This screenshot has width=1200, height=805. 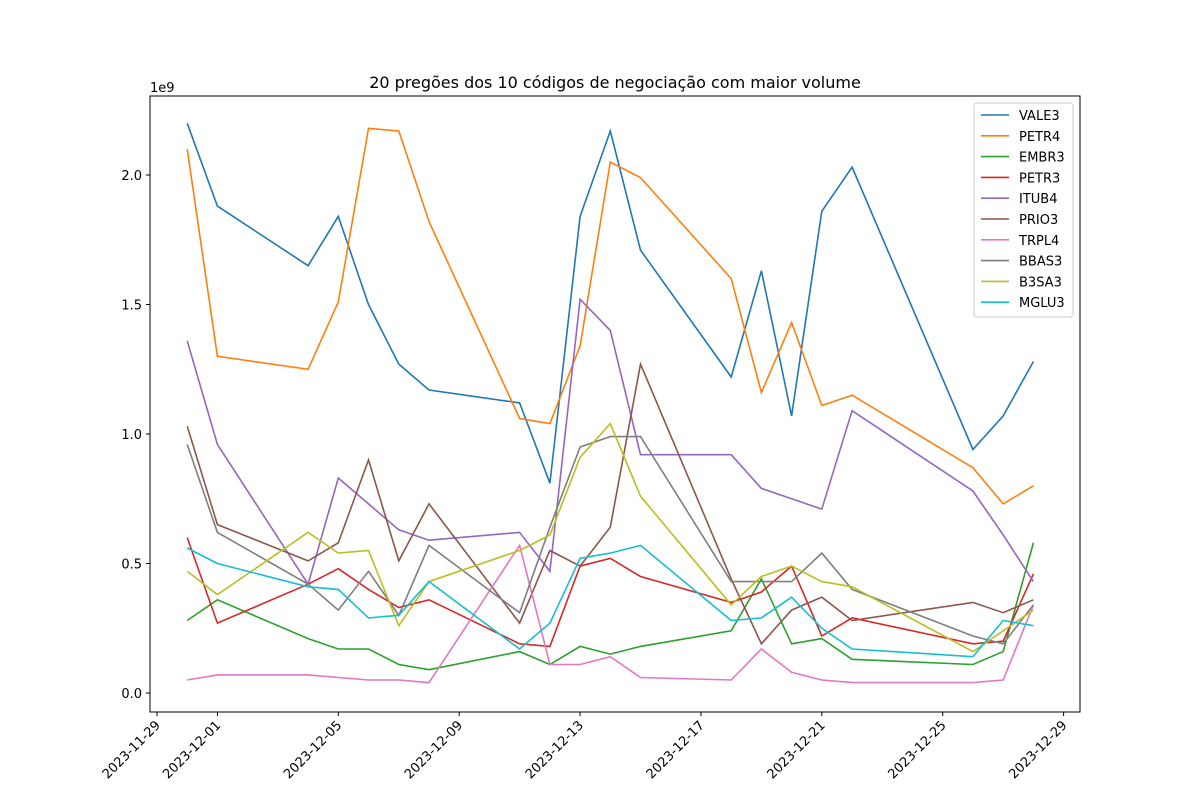 What do you see at coordinates (1042, 303) in the screenshot?
I see `legend-label: MGLU3` at bounding box center [1042, 303].